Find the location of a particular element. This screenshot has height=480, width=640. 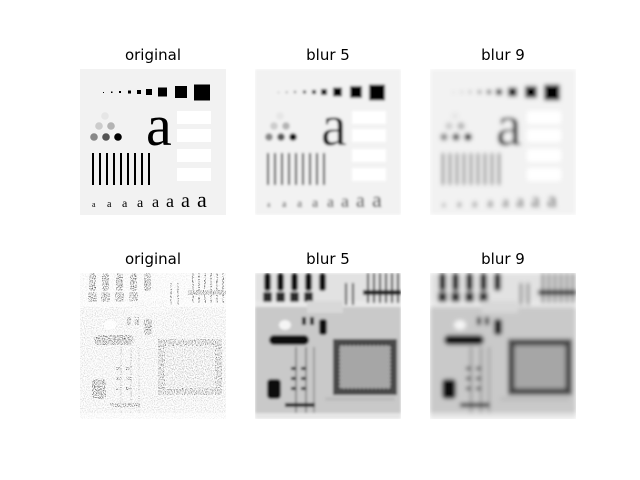

circuit-xray-image-blur9 is located at coordinates (503, 346).